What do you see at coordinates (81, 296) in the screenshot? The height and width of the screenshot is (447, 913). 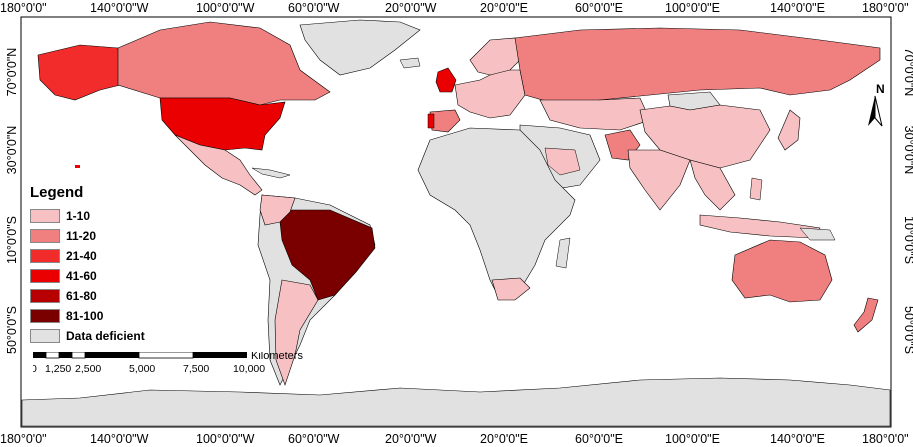 I see `legend-label: 61-80` at bounding box center [81, 296].